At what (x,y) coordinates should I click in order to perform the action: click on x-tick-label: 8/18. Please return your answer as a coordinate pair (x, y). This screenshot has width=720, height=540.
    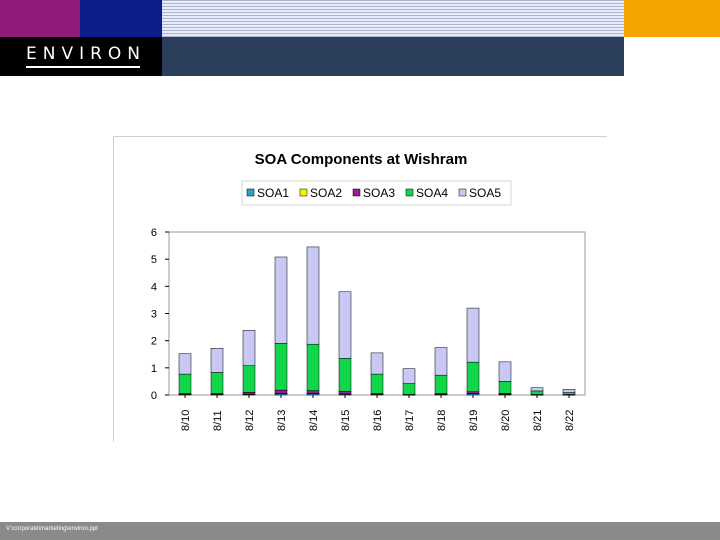
    Looking at the image, I should click on (442, 420).